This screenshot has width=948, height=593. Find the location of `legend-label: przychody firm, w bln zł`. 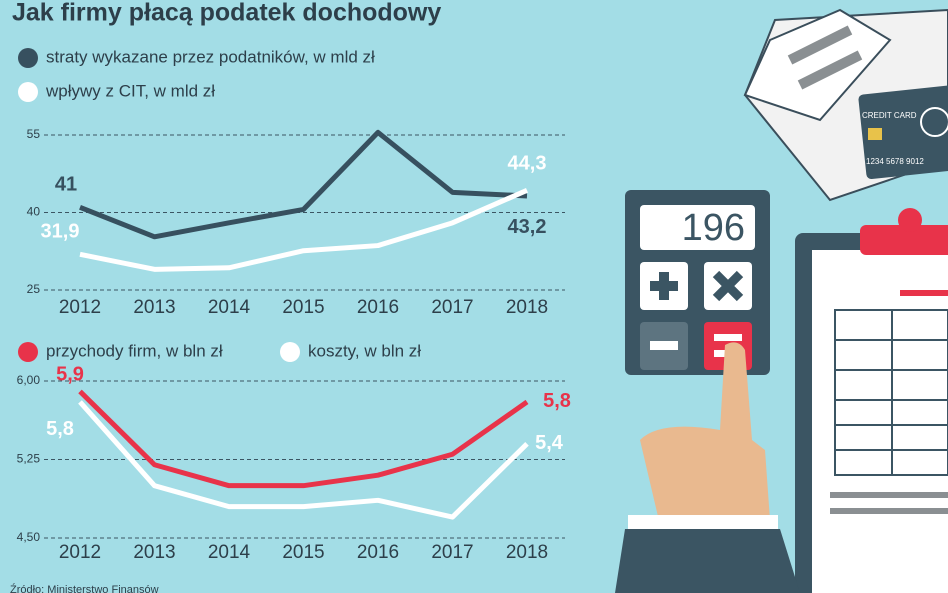

legend-label: przychody firm, w bln zł is located at coordinates (134, 350).